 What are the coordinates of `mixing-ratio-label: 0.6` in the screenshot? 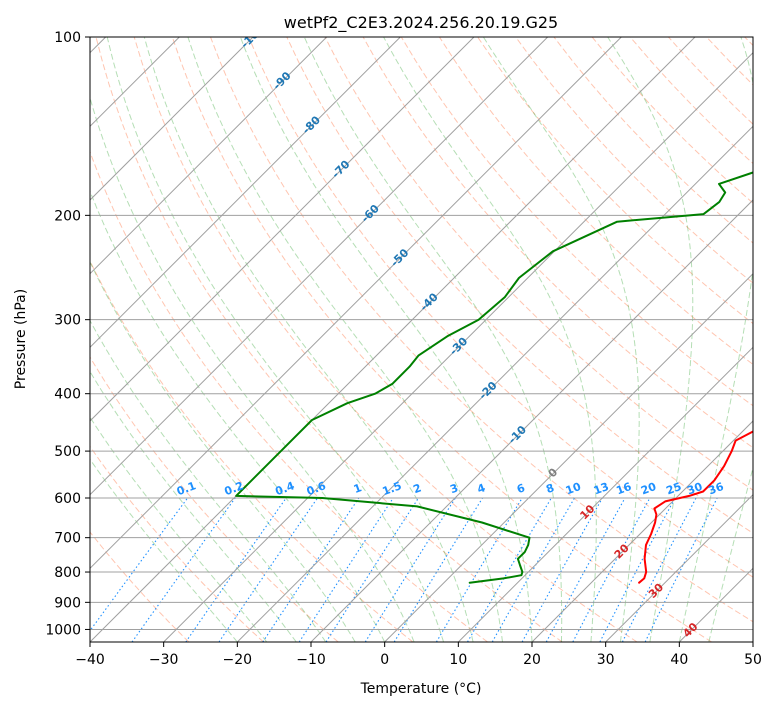 It's located at (316, 488).